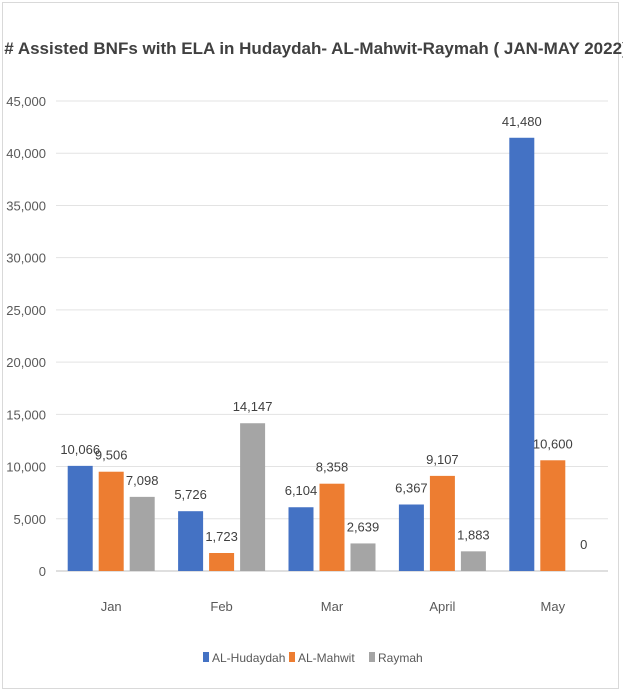 This screenshot has height=693, width=623. What do you see at coordinates (363, 526) in the screenshot?
I see `data-label: 2,639` at bounding box center [363, 526].